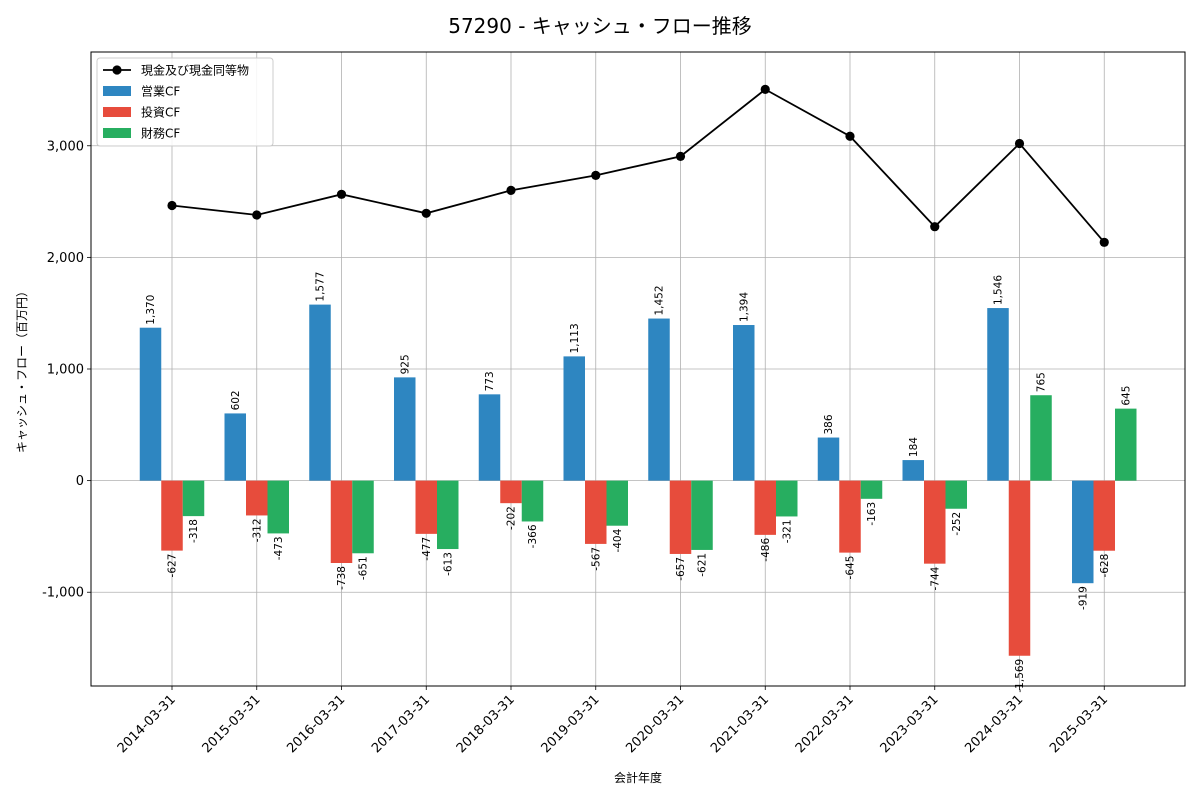 The height and width of the screenshot is (800, 1200). I want to click on y-tick-label: 1,000, so click(65, 370).